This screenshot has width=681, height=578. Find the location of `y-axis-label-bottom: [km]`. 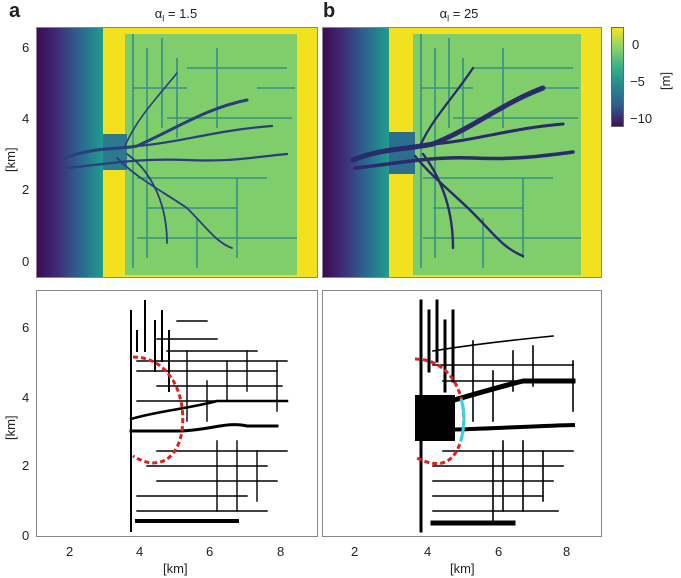

y-axis-label-bottom: [km] is located at coordinates (10, 427).